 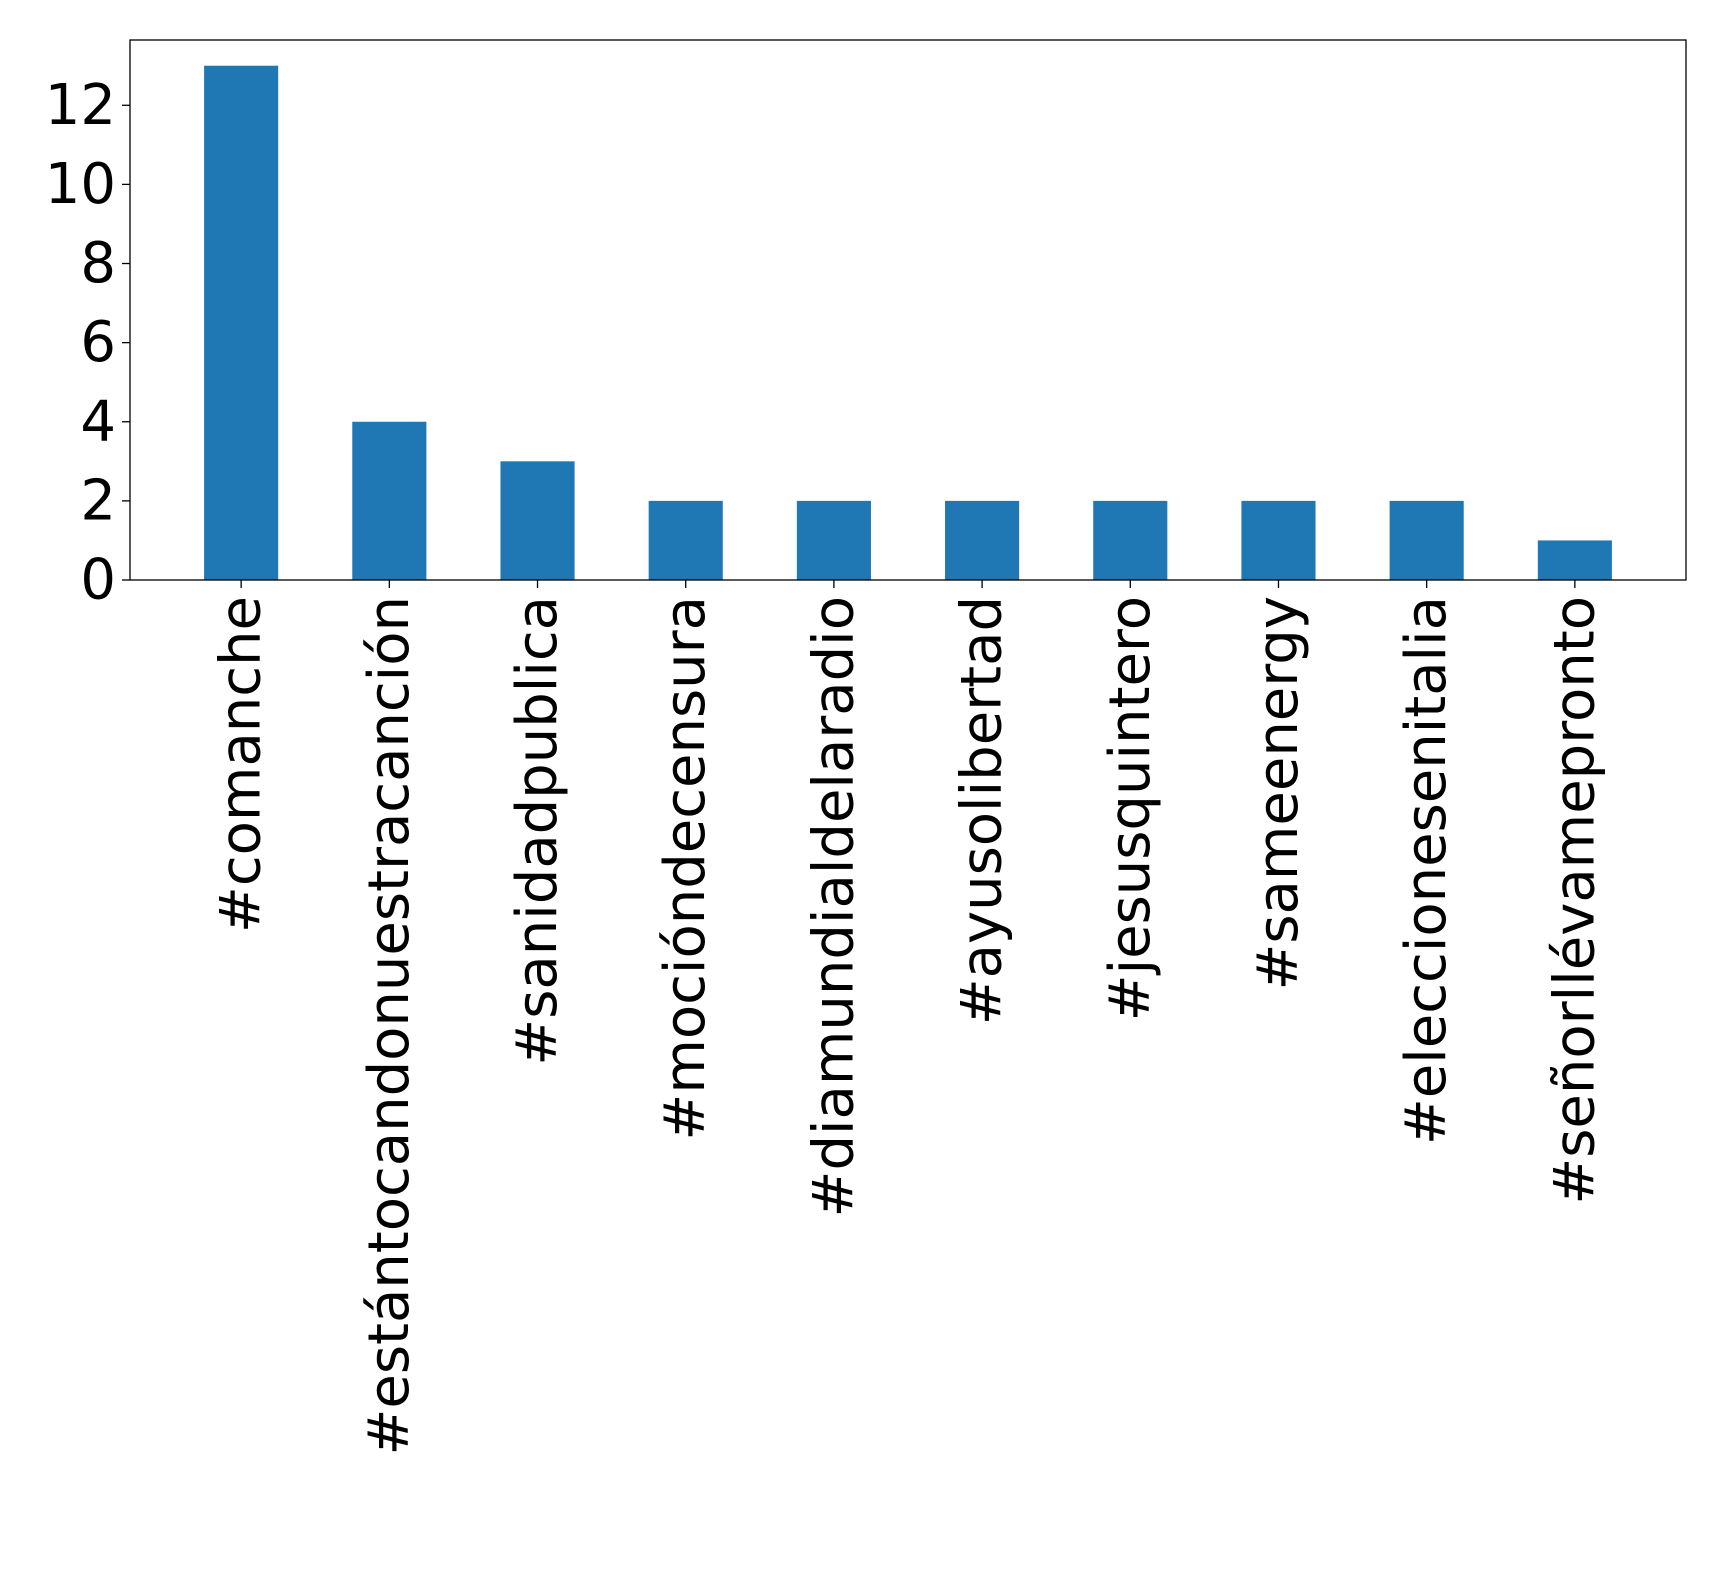 I want to click on x-tick-label: #estántocandonuestracanción, so click(x=389, y=1026).